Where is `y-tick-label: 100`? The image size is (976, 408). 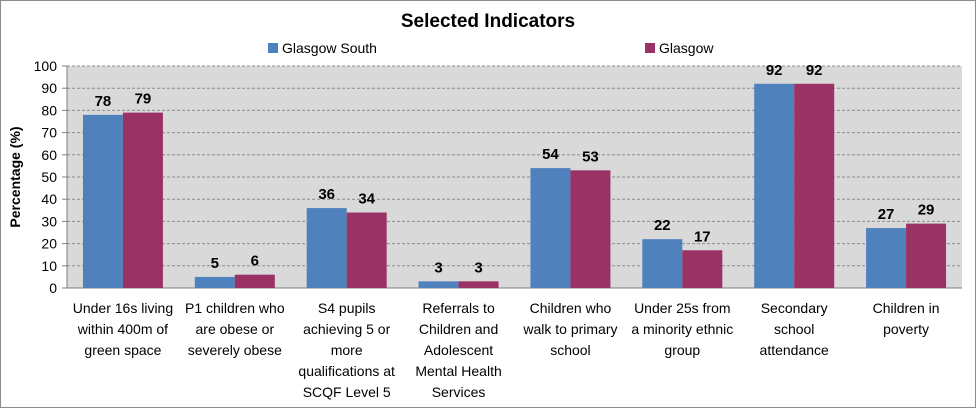
y-tick-label: 100 is located at coordinates (46, 66).